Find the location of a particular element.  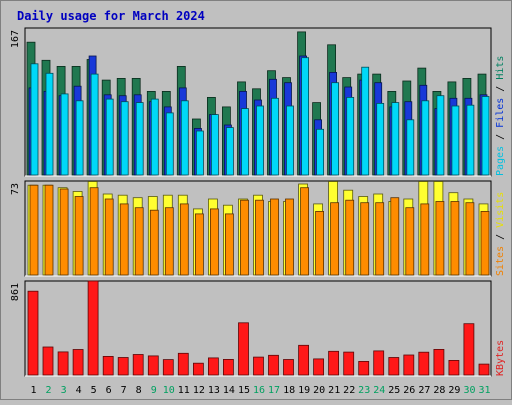

legend-label-top: Pages / Files / Hits is located at coordinates (500, 116).